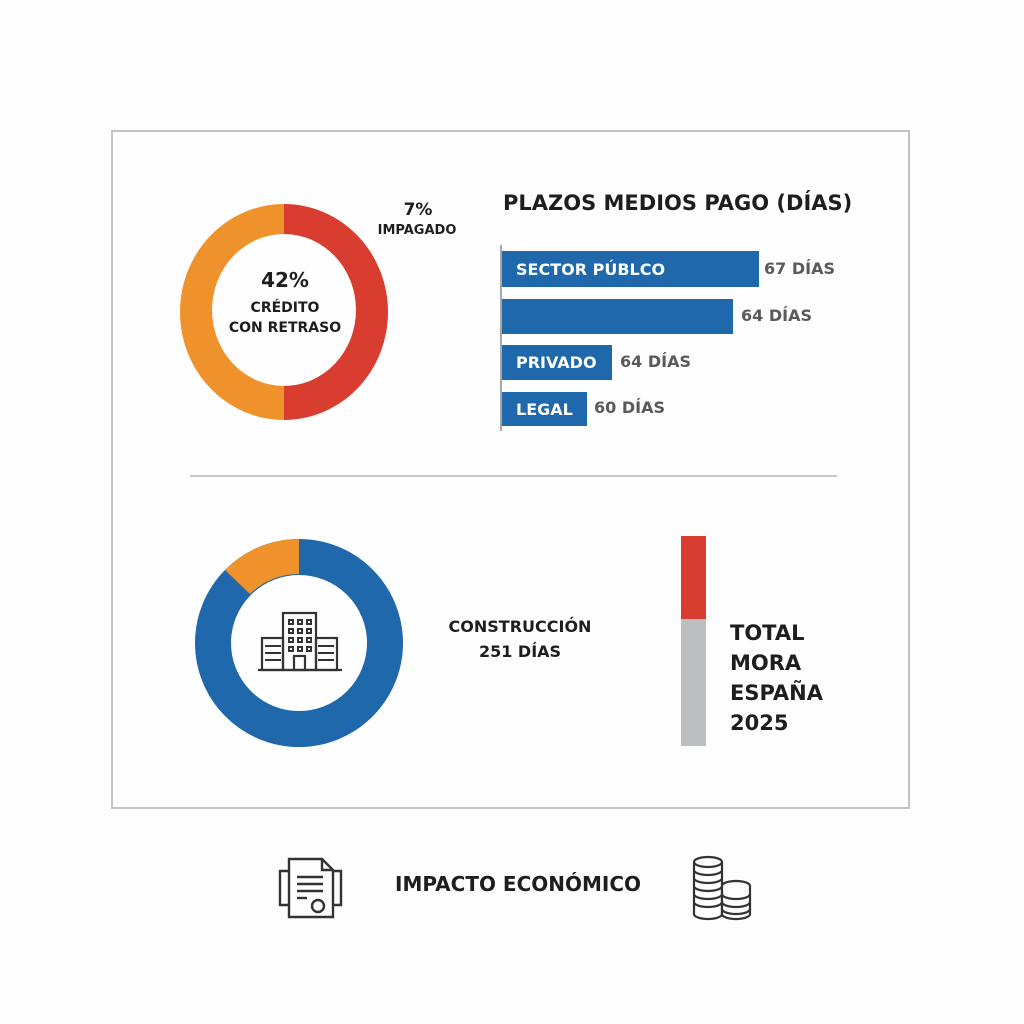 The image size is (1024, 1024). Describe the element at coordinates (310, 888) in the screenshot. I see `document-certificate-icon` at that location.